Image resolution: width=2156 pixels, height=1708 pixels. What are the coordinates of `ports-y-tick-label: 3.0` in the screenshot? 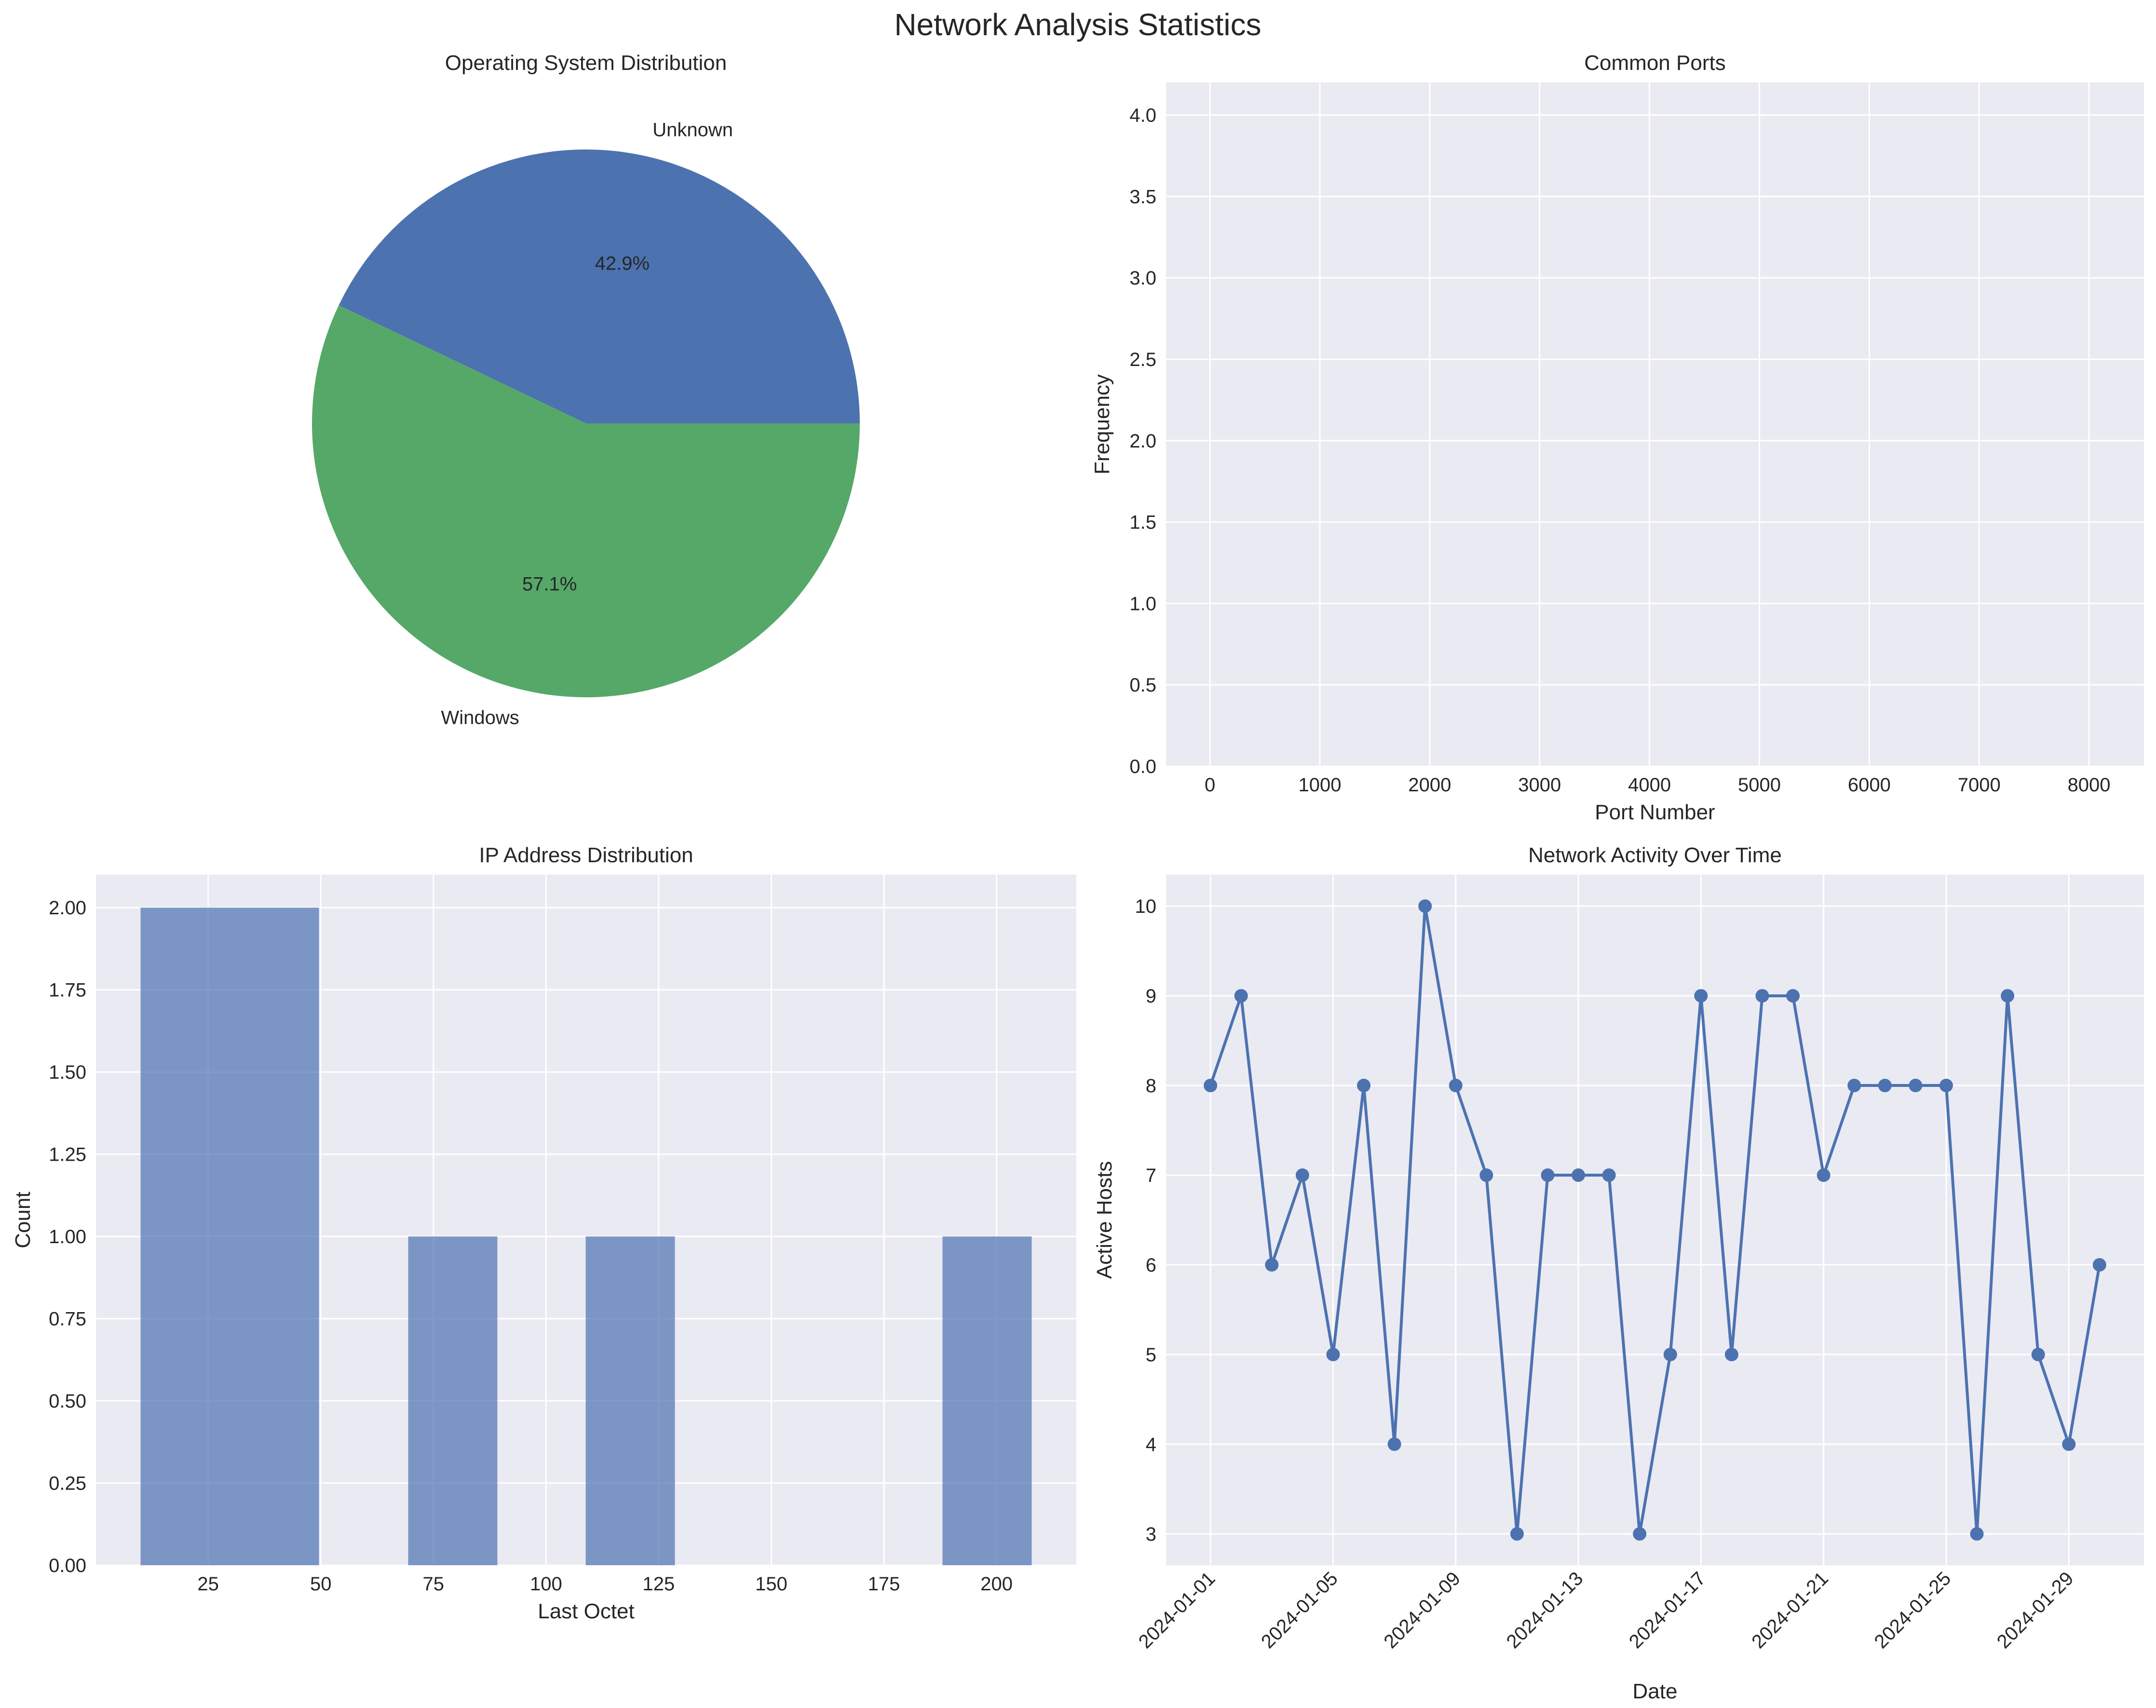 It's located at (1143, 278).